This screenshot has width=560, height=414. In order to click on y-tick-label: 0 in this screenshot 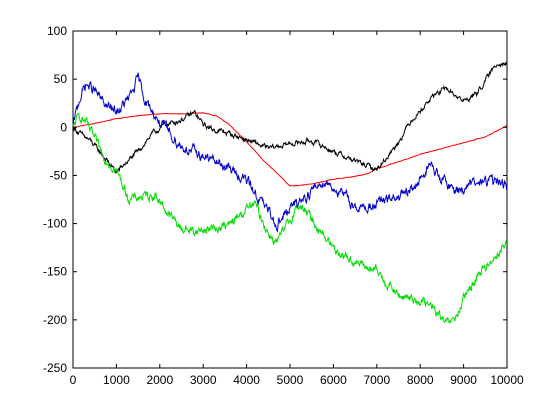, I will do `click(63, 127)`.